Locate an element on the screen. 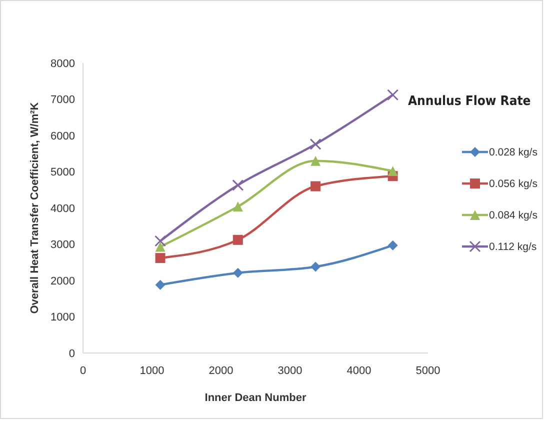 Image resolution: width=552 pixels, height=423 pixels. y-tick-label: 1000 is located at coordinates (62, 318).